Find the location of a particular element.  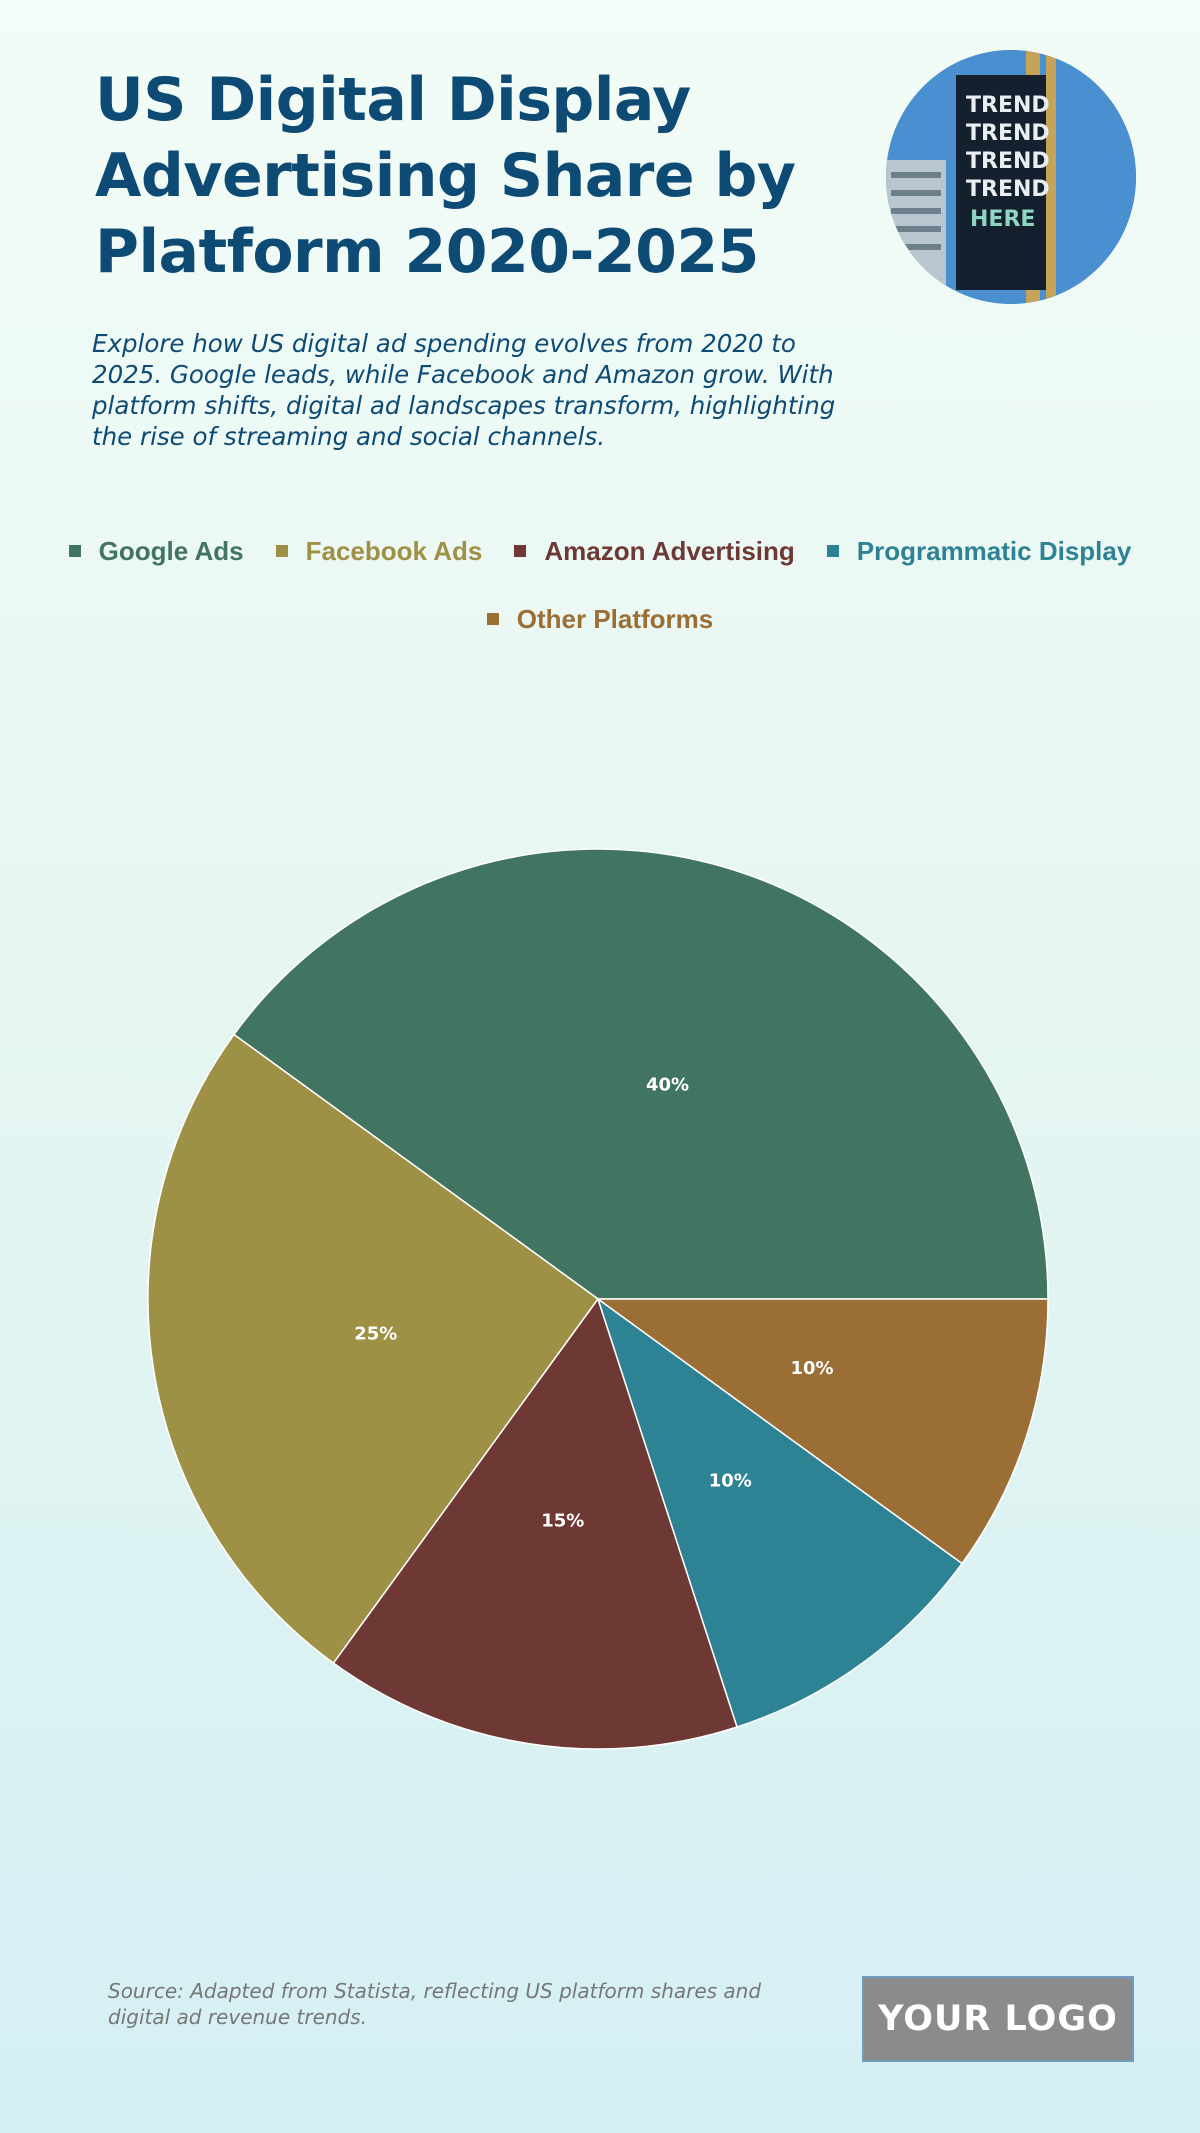

pie-data-label: 15% is located at coordinates (562, 1521).